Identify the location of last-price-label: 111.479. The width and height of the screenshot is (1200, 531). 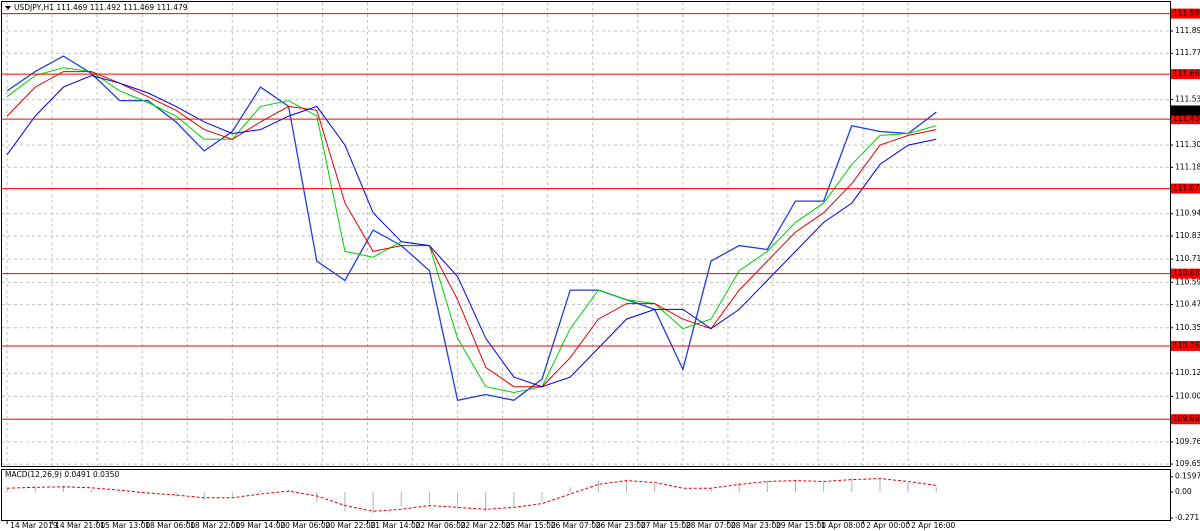
(1186, 109).